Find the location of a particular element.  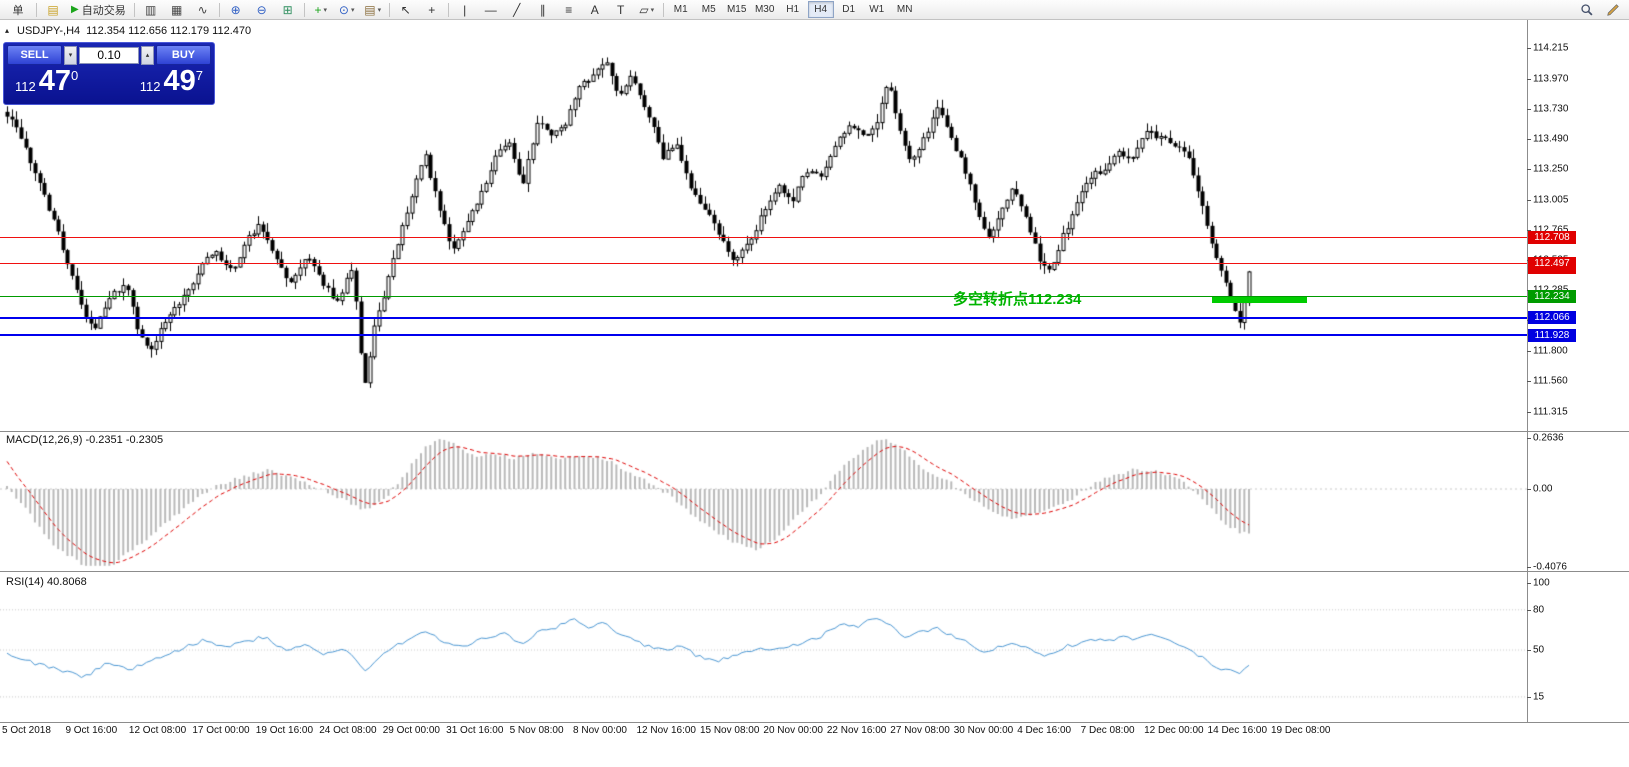

zoom-in-icon-glyph: ⊕ is located at coordinates (235, 9).